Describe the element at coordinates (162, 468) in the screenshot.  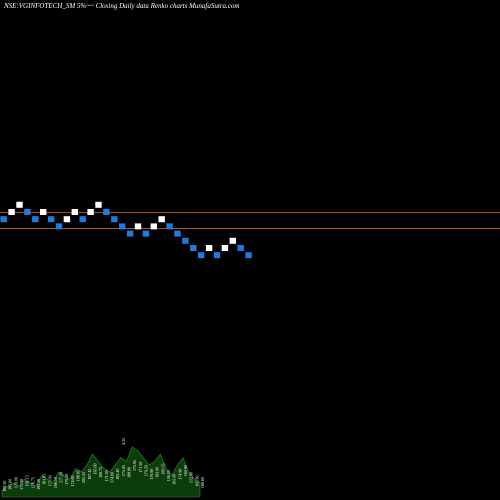
I see `x-tick-label: 160.35` at that location.